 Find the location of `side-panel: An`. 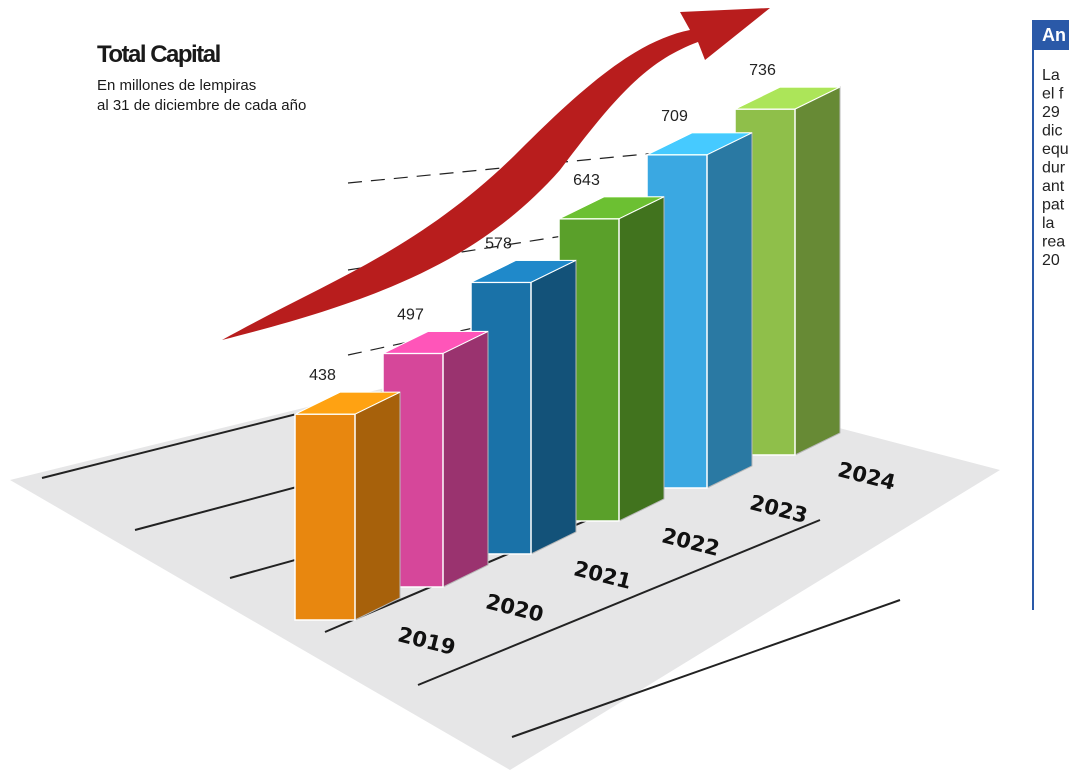

side-panel: An is located at coordinates (1050, 315).